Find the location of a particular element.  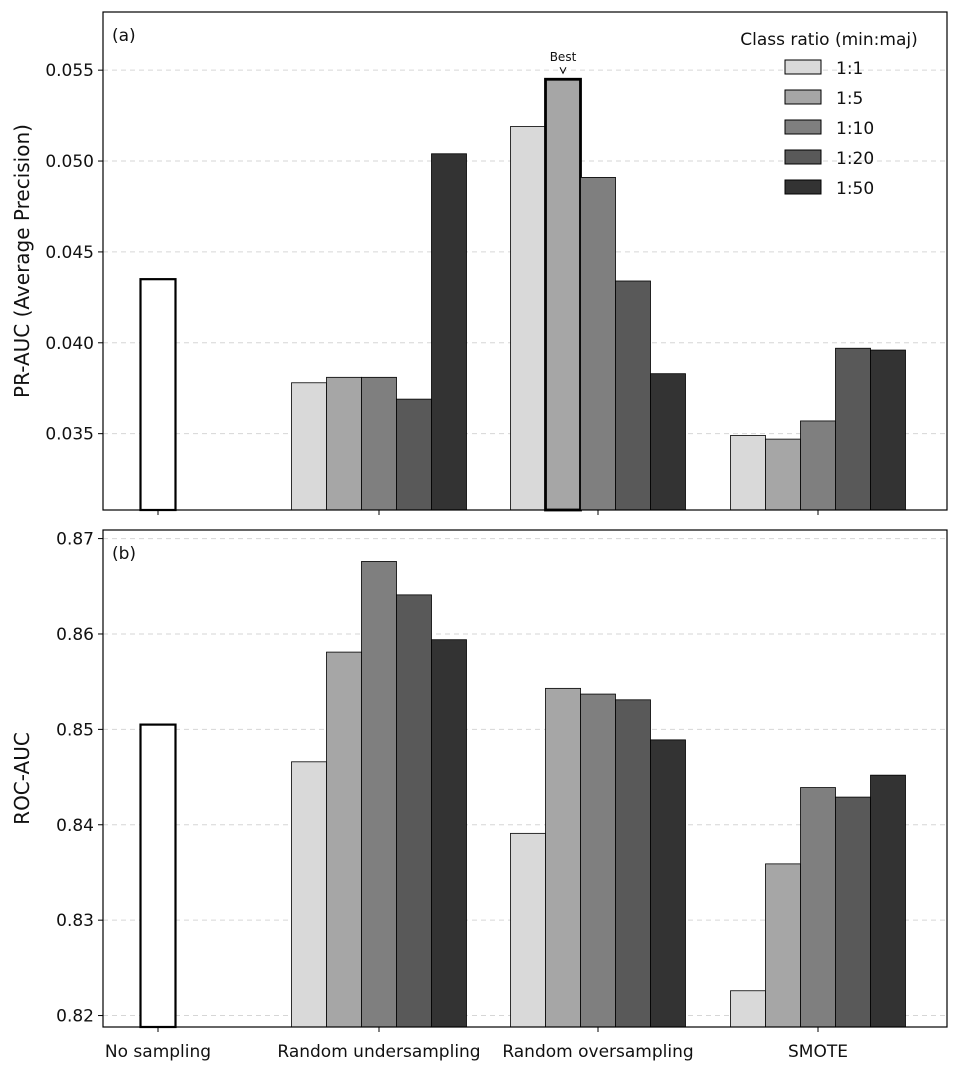

y-tick-label: 0.83 is located at coordinates (75, 921).